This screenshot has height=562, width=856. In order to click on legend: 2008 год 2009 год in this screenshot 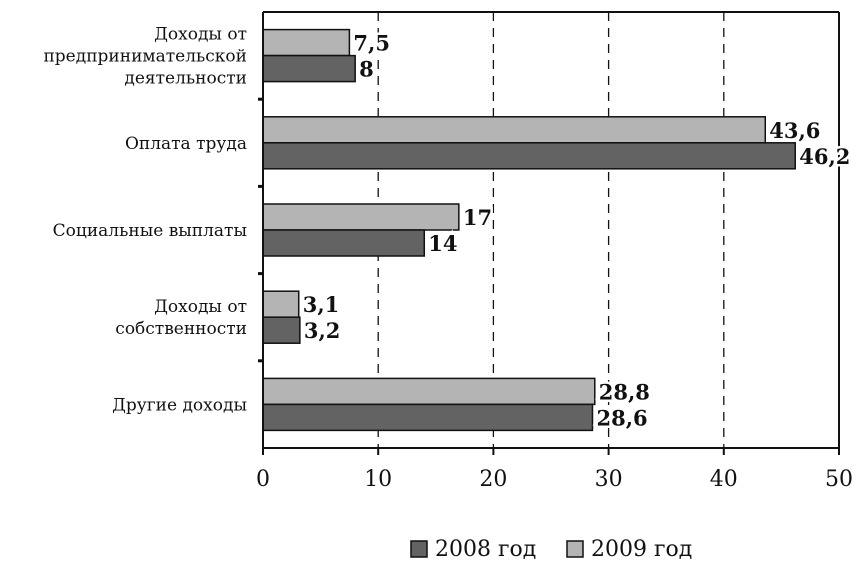, I will do `click(551, 549)`.